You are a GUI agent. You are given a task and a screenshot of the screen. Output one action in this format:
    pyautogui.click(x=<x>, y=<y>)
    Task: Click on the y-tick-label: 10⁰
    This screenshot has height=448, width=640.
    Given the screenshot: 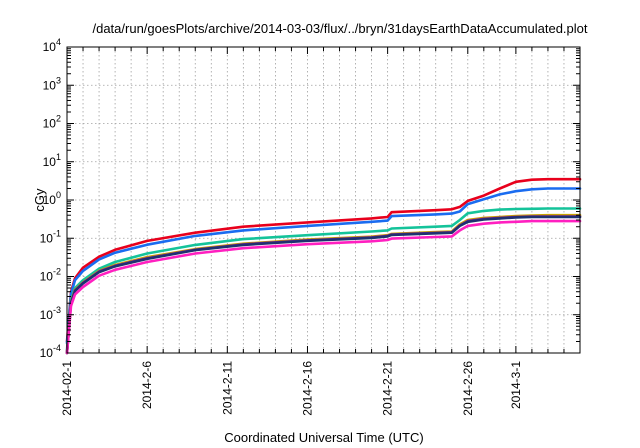 What is the action you would take?
    pyautogui.click(x=52, y=198)
    